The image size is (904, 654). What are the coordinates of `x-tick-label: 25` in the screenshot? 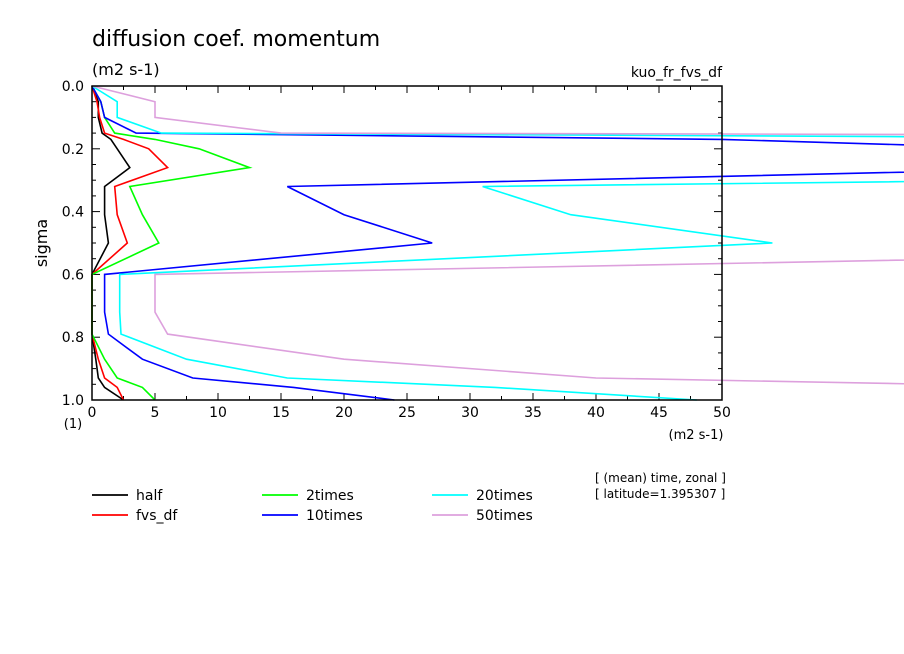 It's located at (407, 413).